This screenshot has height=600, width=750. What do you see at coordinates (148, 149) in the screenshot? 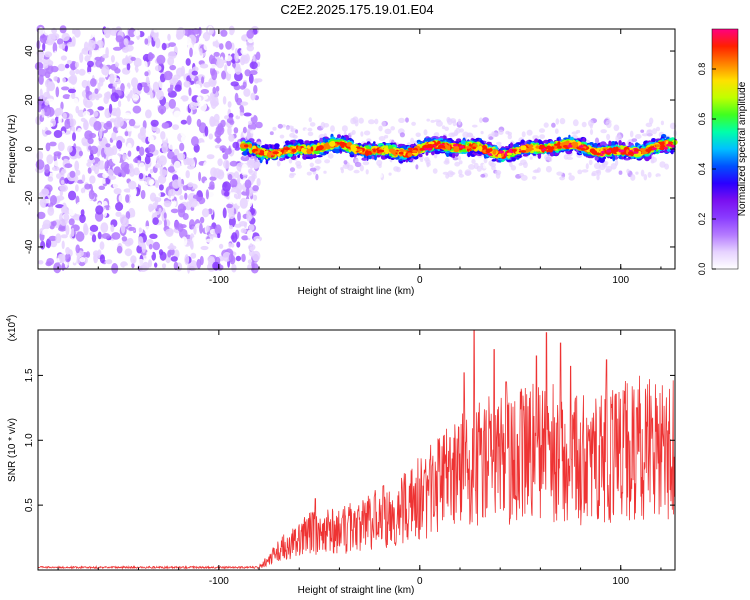
I see `noise-heatmap` at bounding box center [148, 149].